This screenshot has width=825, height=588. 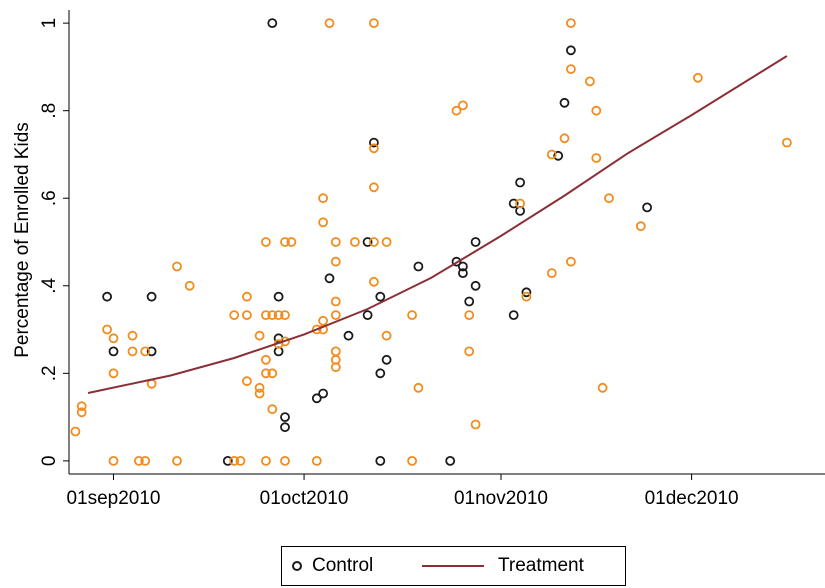 I want to click on legend-item-control: Control, so click(x=332, y=566).